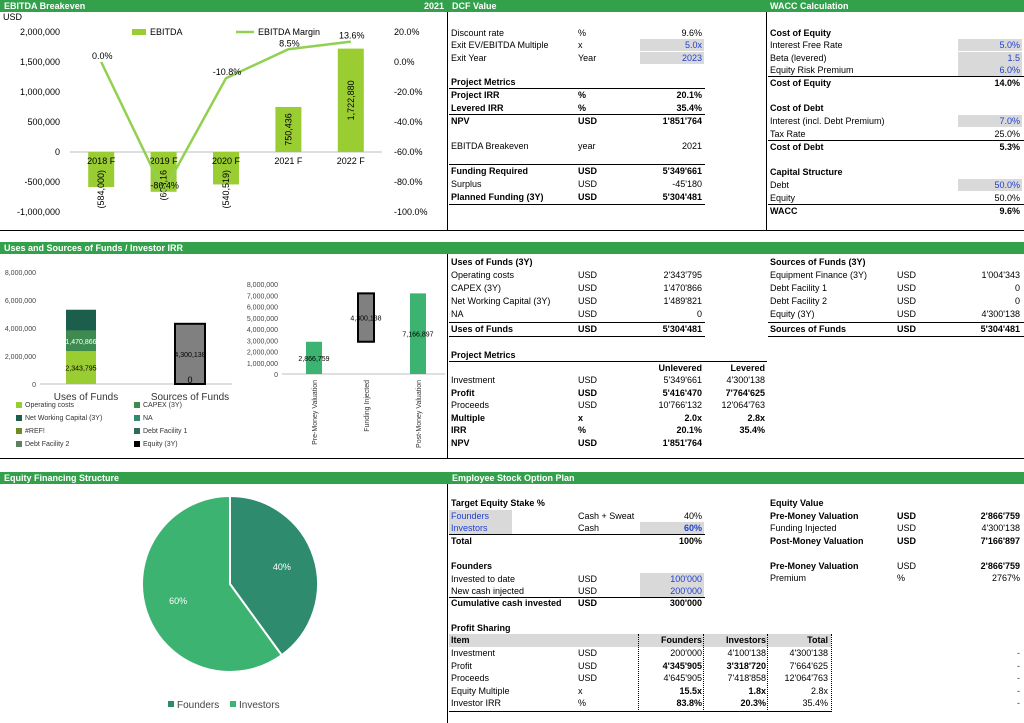 The image size is (1024, 723). What do you see at coordinates (784, 211) in the screenshot?
I see `wacc-label: WACC` at bounding box center [784, 211].